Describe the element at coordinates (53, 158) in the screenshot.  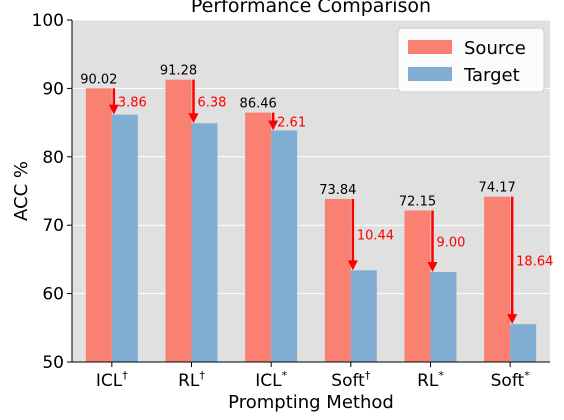
I see `y-tick-label: 80` at that location.